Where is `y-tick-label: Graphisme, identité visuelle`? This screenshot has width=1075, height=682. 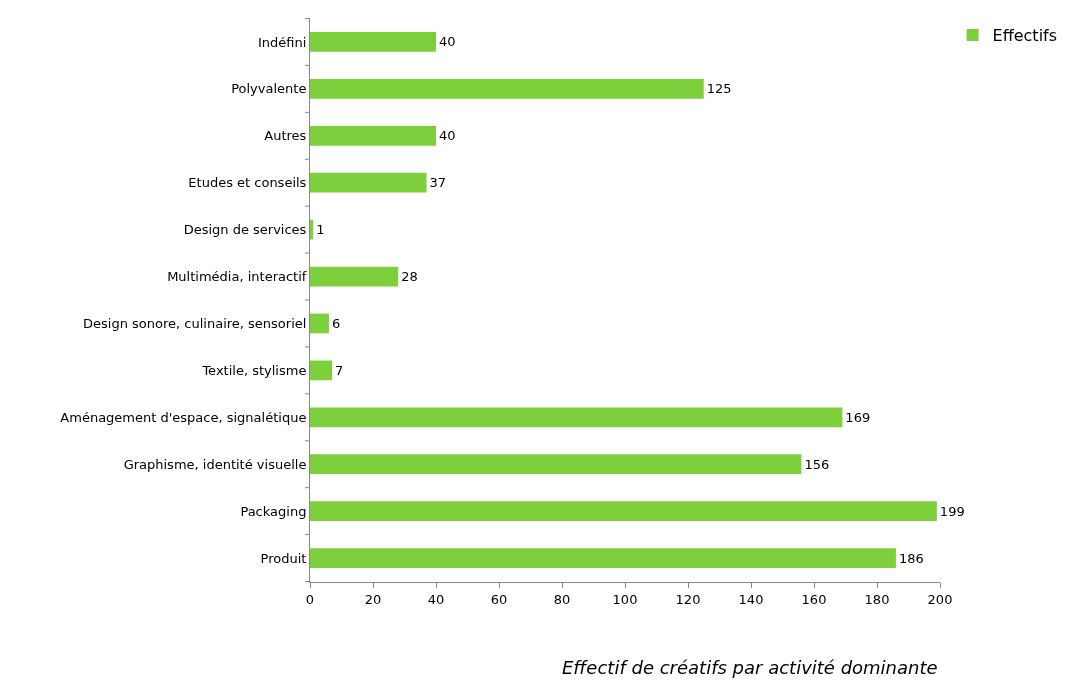 y-tick-label: Graphisme, identité visuelle is located at coordinates (215, 464).